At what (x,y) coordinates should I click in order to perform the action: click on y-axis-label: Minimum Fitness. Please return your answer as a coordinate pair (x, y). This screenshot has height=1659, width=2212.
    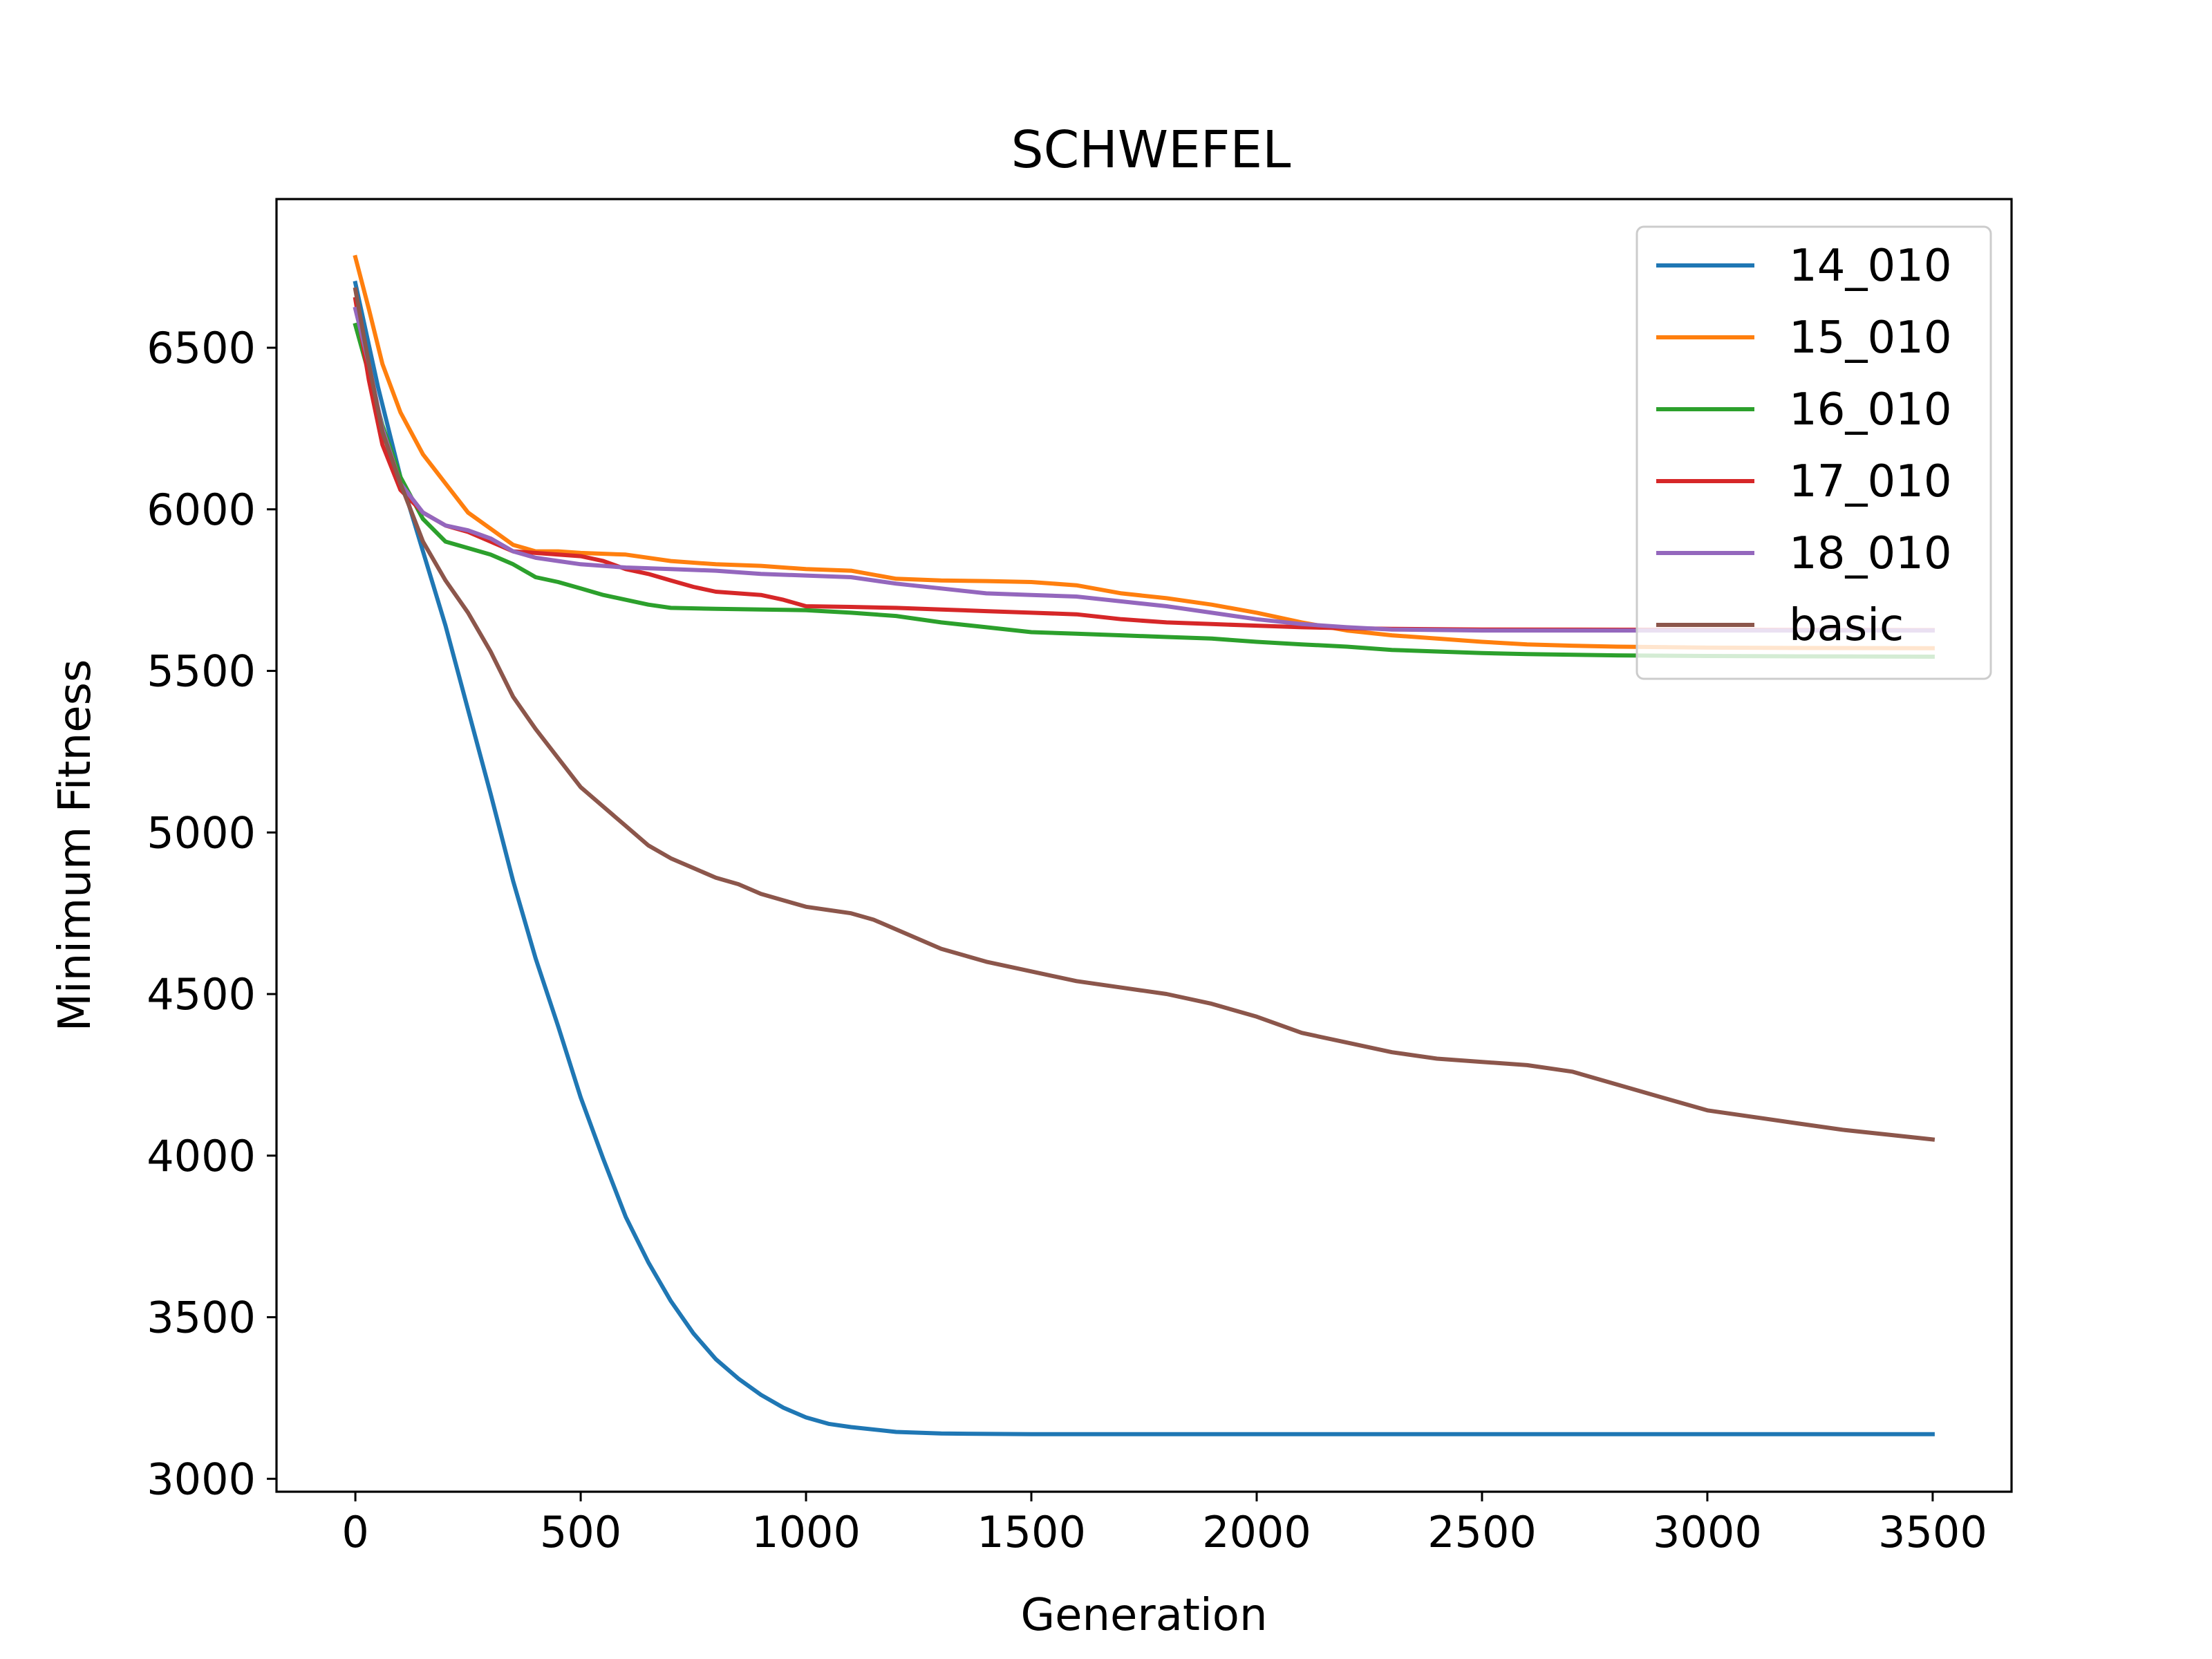
    Looking at the image, I should click on (75, 845).